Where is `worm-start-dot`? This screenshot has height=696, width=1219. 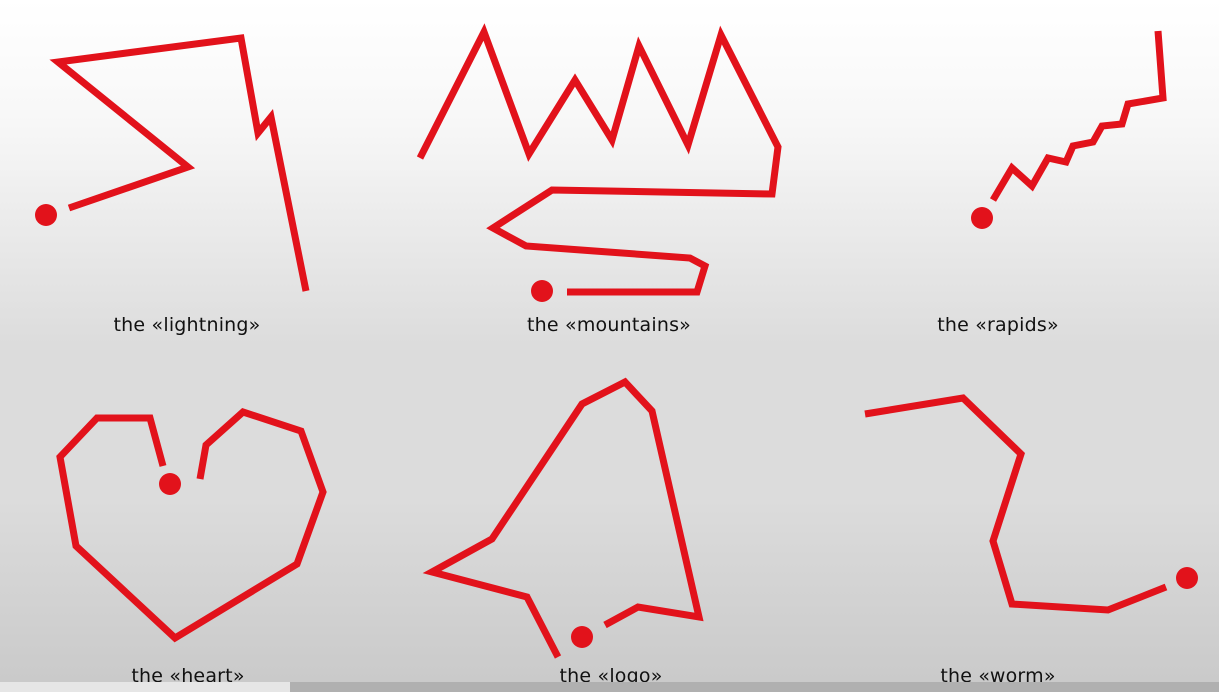 worm-start-dot is located at coordinates (1187, 578).